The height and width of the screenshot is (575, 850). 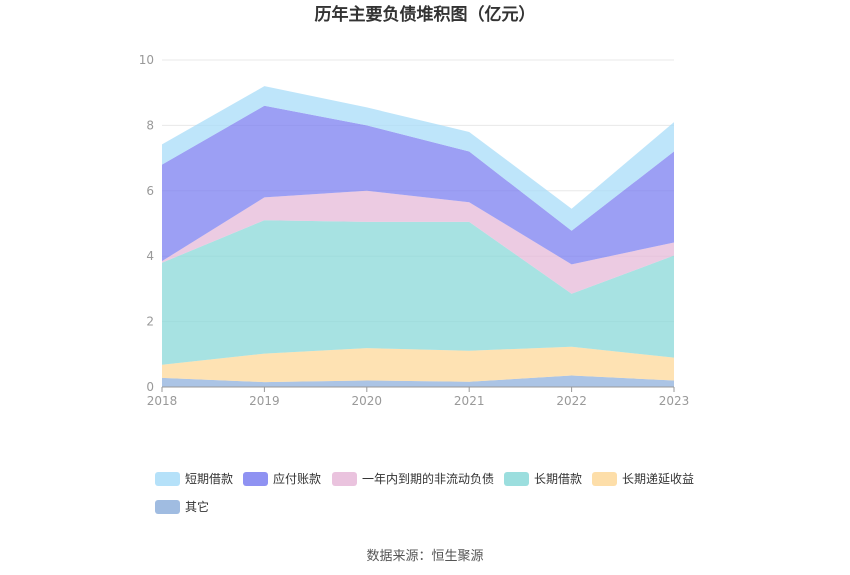 What do you see at coordinates (469, 401) in the screenshot?
I see `x-tick-label: 2021` at bounding box center [469, 401].